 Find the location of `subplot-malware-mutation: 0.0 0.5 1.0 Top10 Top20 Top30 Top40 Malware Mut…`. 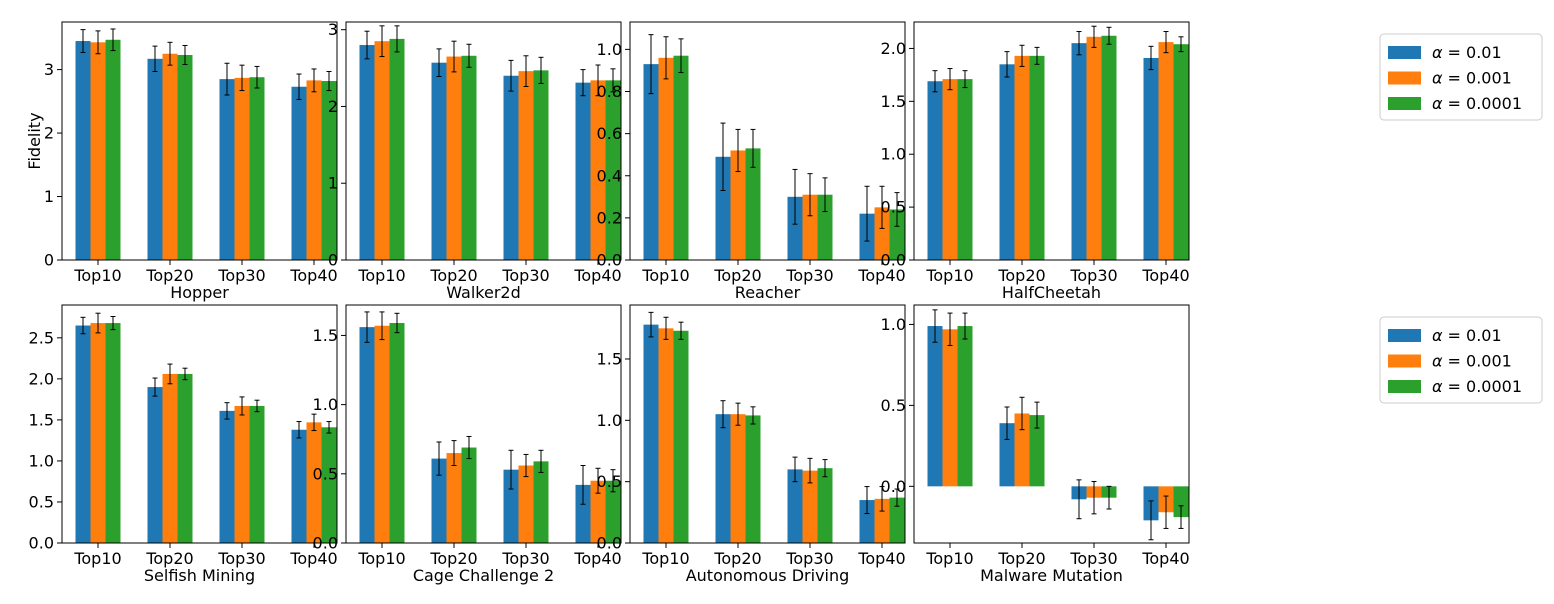

subplot-malware-mutation: 0.0 0.5 1.0 Top10 Top20 Top30 Top40 Malware Mut… is located at coordinates (1035, 444).